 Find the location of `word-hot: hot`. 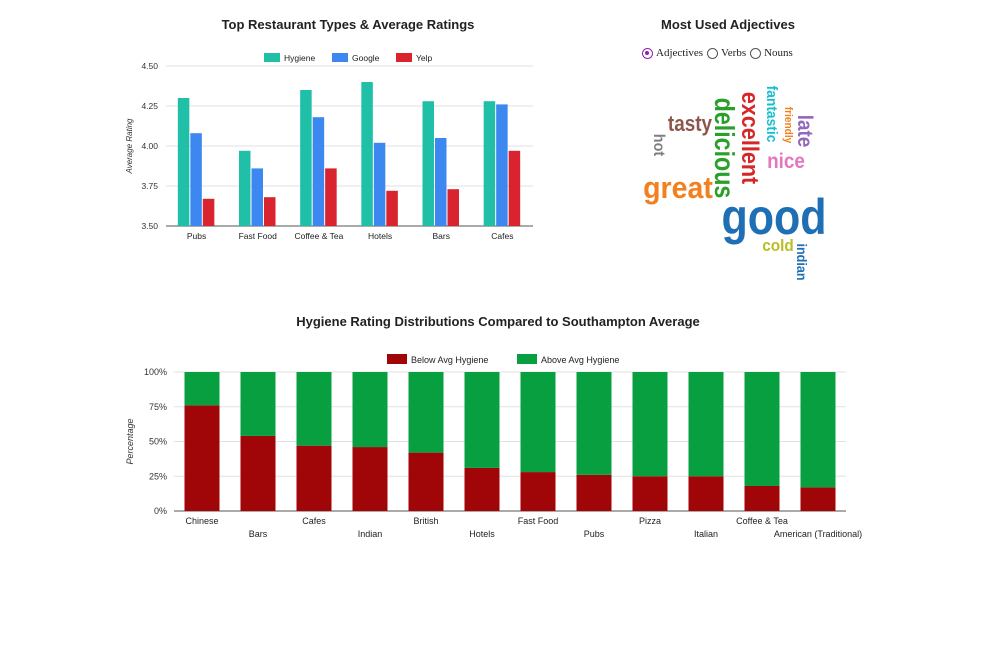

word-hot: hot is located at coordinates (659, 145).